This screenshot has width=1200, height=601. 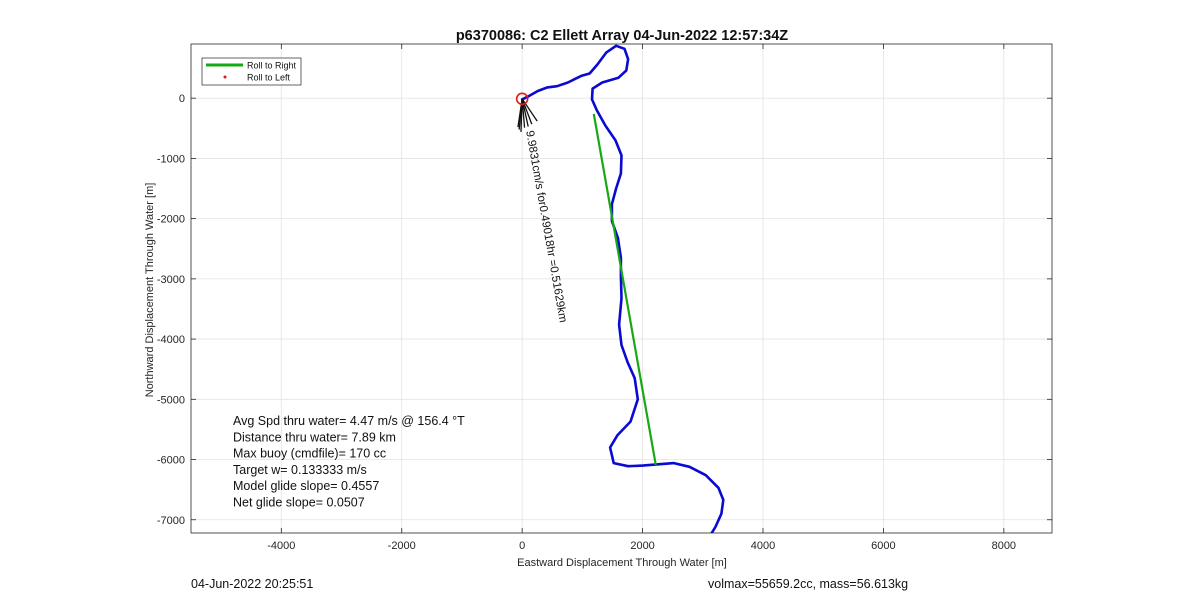 What do you see at coordinates (171, 159) in the screenshot?
I see `y-tick-label: -1000` at bounding box center [171, 159].